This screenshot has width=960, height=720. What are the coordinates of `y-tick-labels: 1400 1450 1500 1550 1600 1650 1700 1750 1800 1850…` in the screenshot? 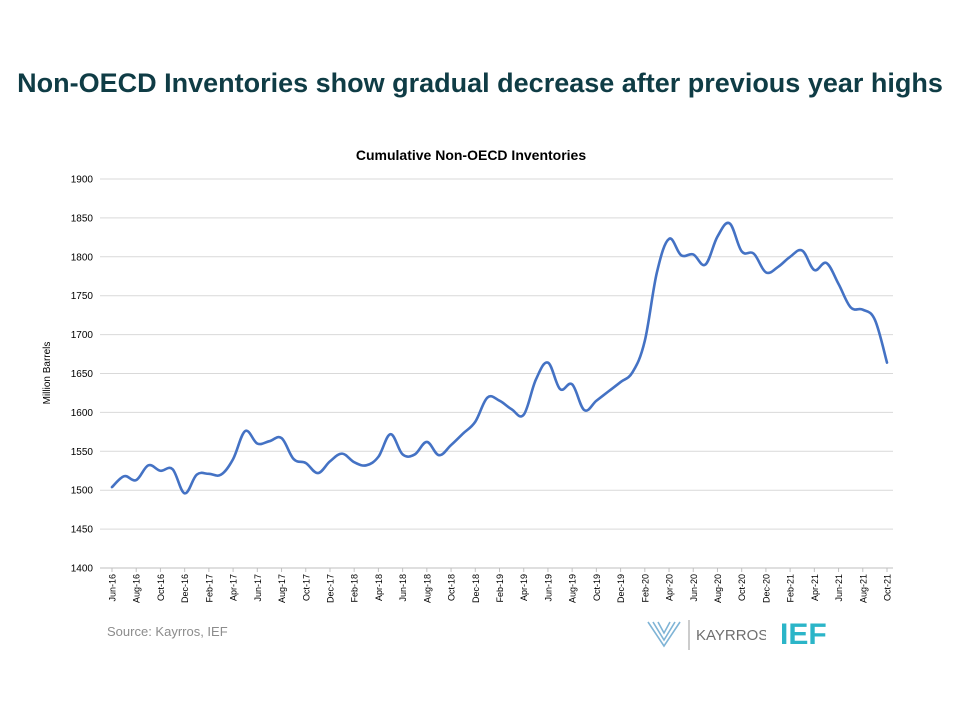 It's located at (82, 375).